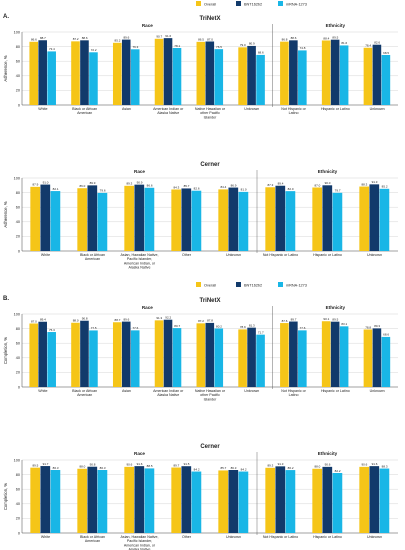  I want to click on data-label: 90.8, so click(85, 319).